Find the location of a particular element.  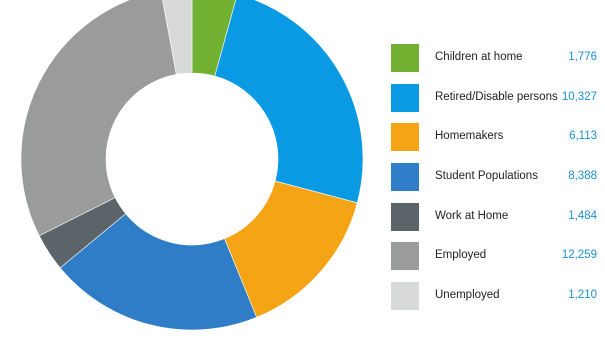

legend-label: Unemployed is located at coordinates (467, 295).